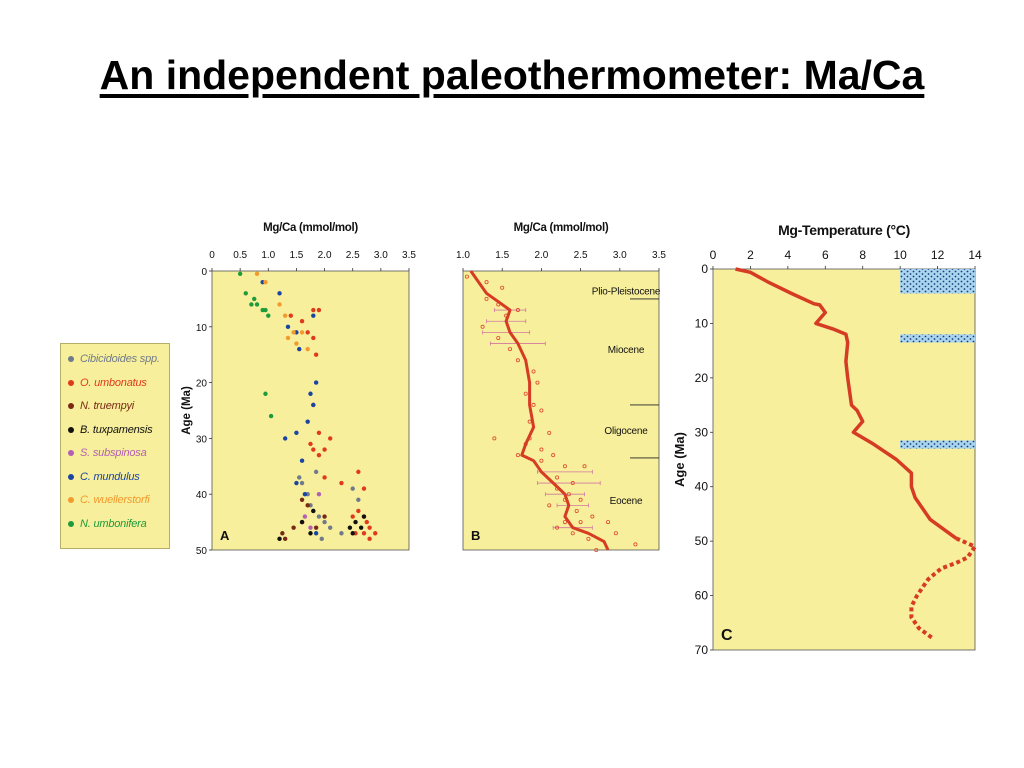 This screenshot has width=1024, height=768. What do you see at coordinates (409, 255) in the screenshot?
I see `x-tick-label: 3.5` at bounding box center [409, 255].